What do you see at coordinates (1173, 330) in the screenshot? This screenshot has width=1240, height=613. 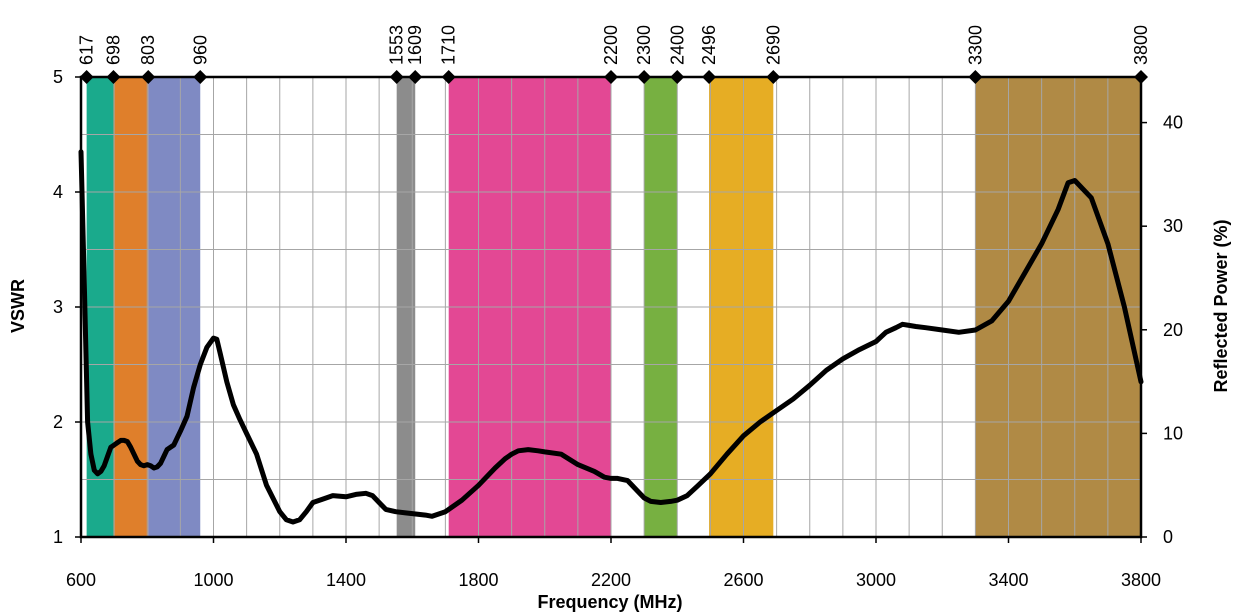 I see `y2-tick-label: 20` at bounding box center [1173, 330].